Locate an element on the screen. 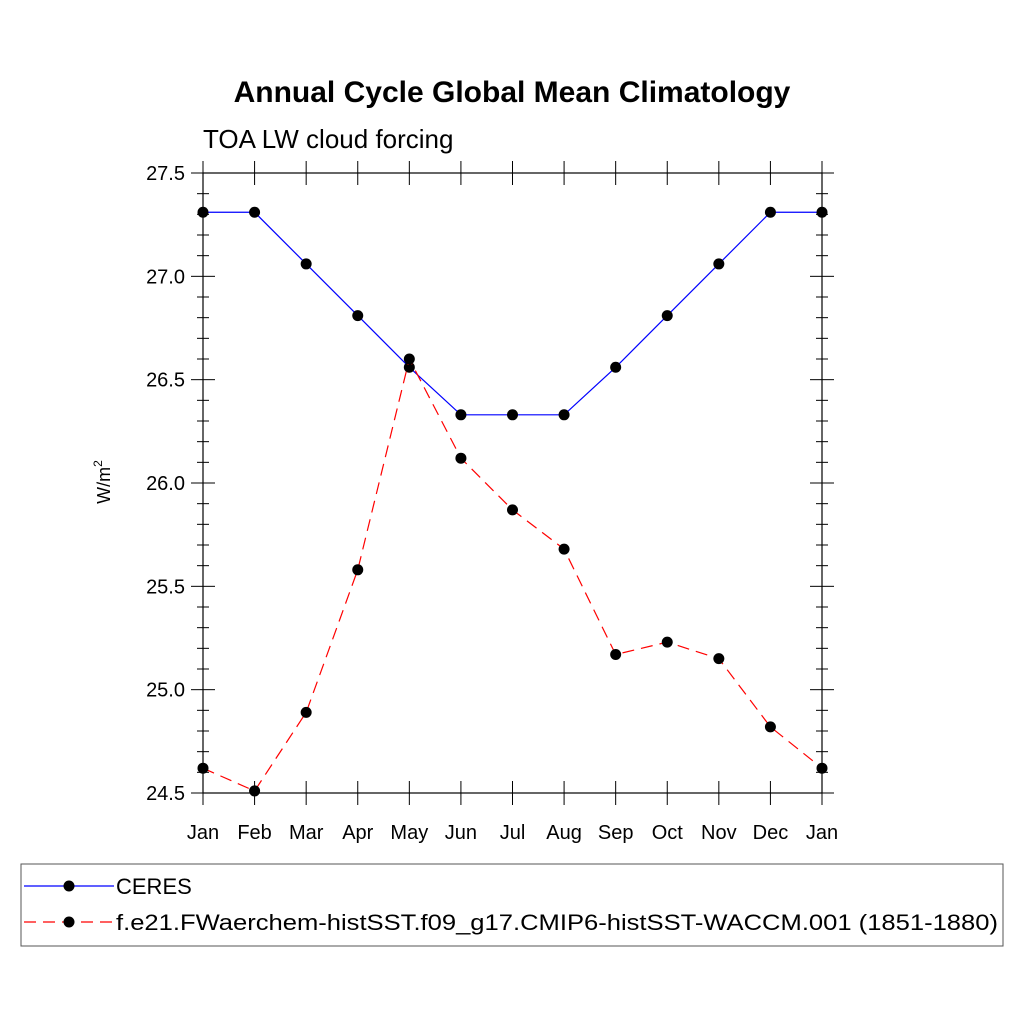 The width and height of the screenshot is (1024, 1024). svg-text: W/m2 is located at coordinates (102, 482).